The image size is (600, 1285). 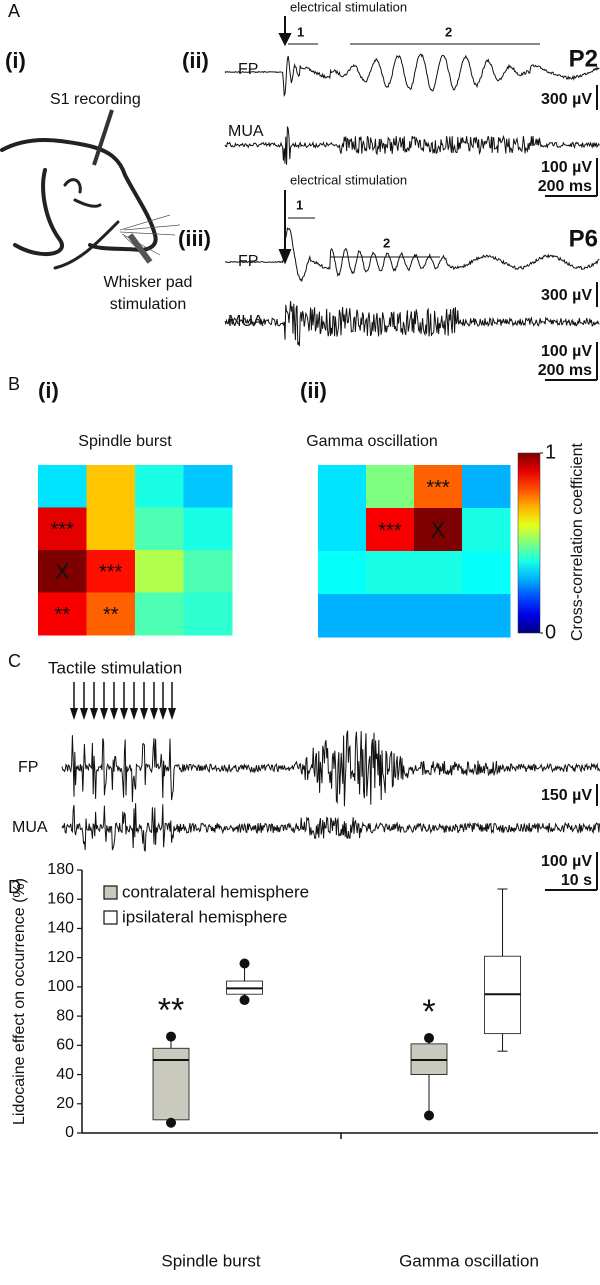 What do you see at coordinates (299, 204) in the screenshot?
I see `period-label: 1` at bounding box center [299, 204].